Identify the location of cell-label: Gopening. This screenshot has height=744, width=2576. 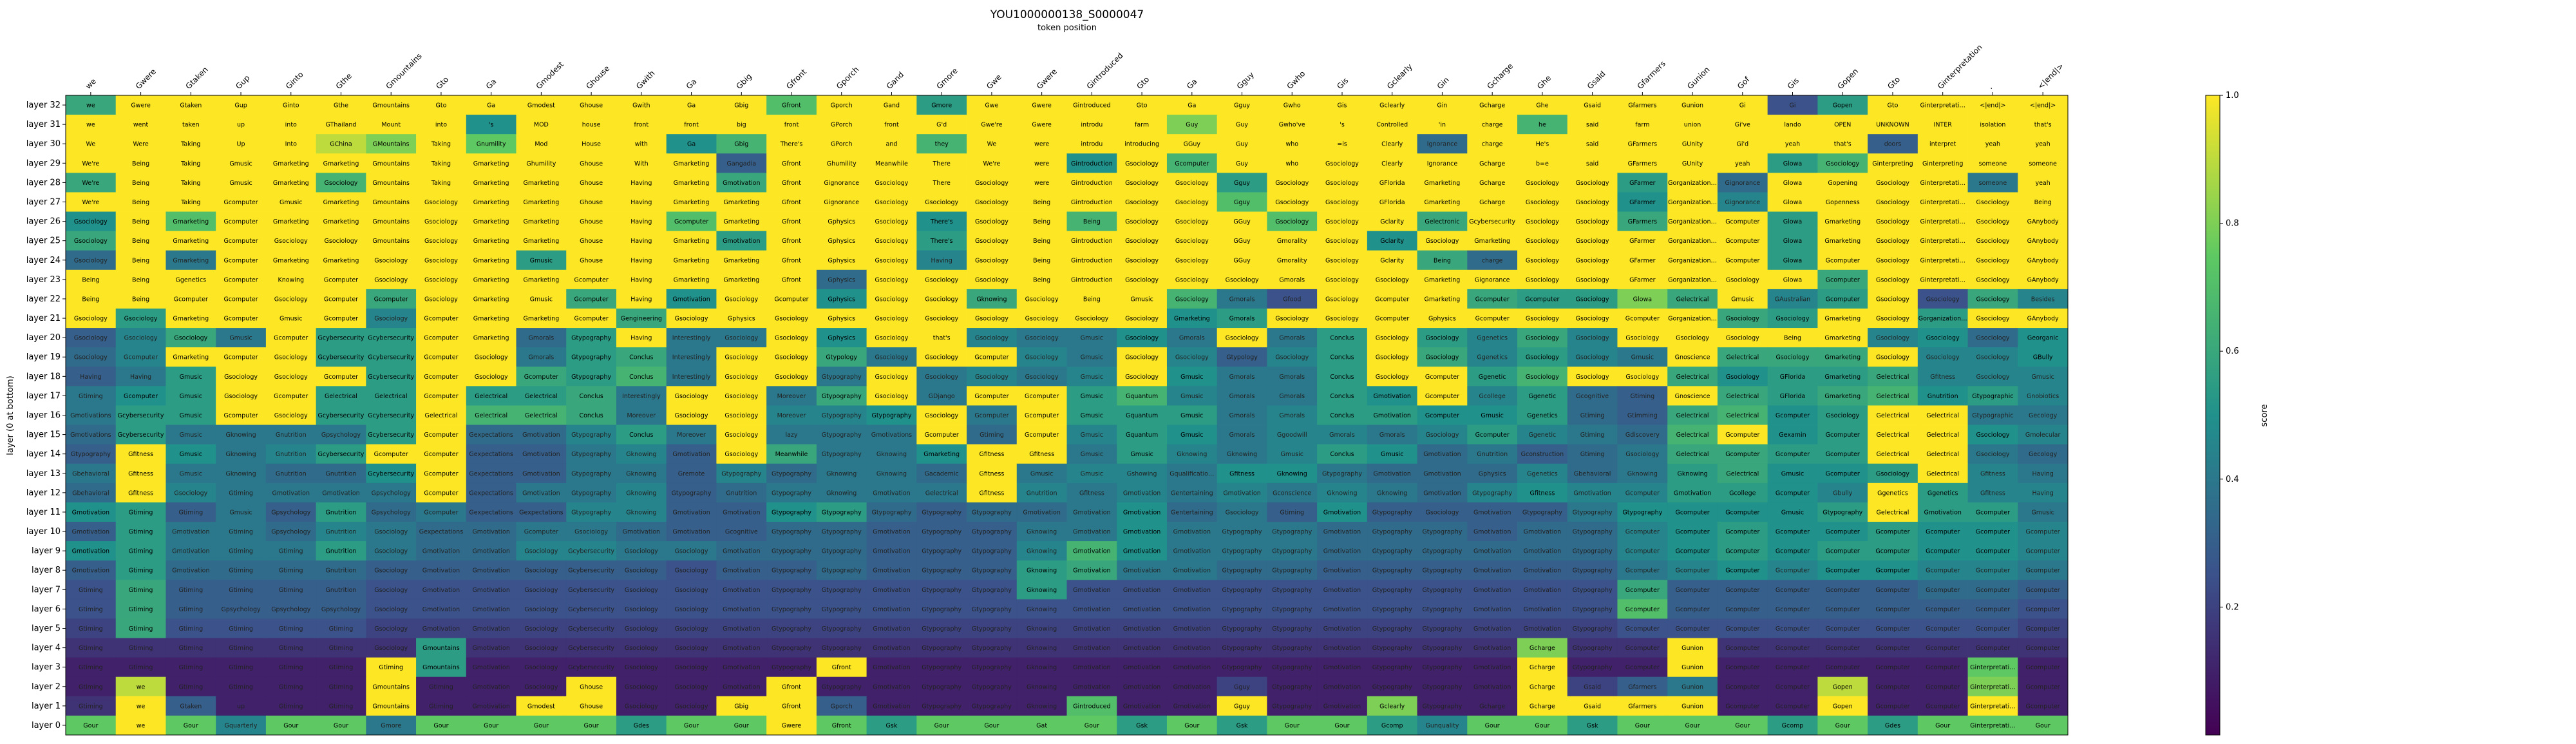
(1843, 183).